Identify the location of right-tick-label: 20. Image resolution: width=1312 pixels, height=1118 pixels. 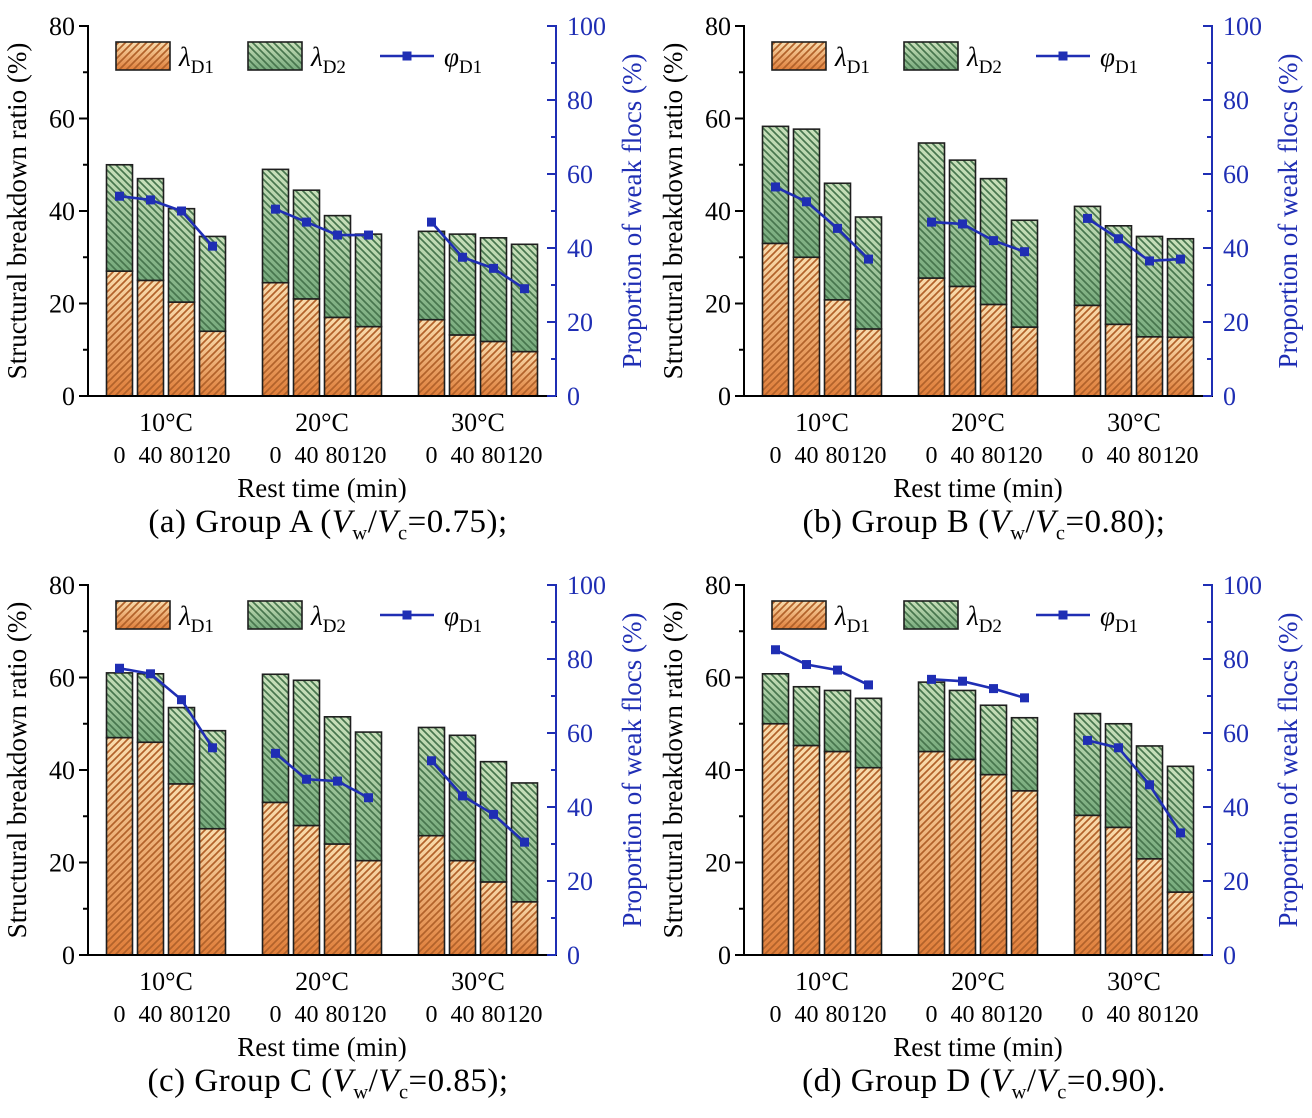
(1236, 881).